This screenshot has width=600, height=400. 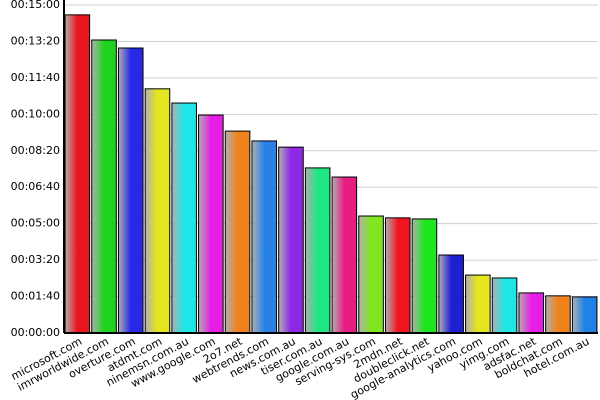 I want to click on y-tick-label: 00:15:00, so click(x=35, y=5).